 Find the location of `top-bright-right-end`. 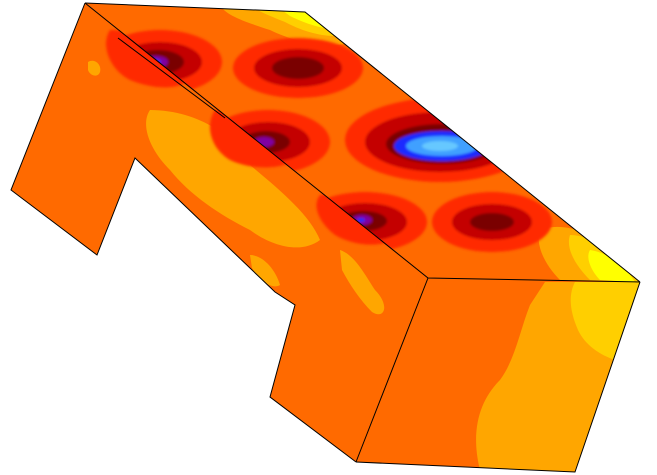

top-bright-right-end is located at coordinates (611, 266).